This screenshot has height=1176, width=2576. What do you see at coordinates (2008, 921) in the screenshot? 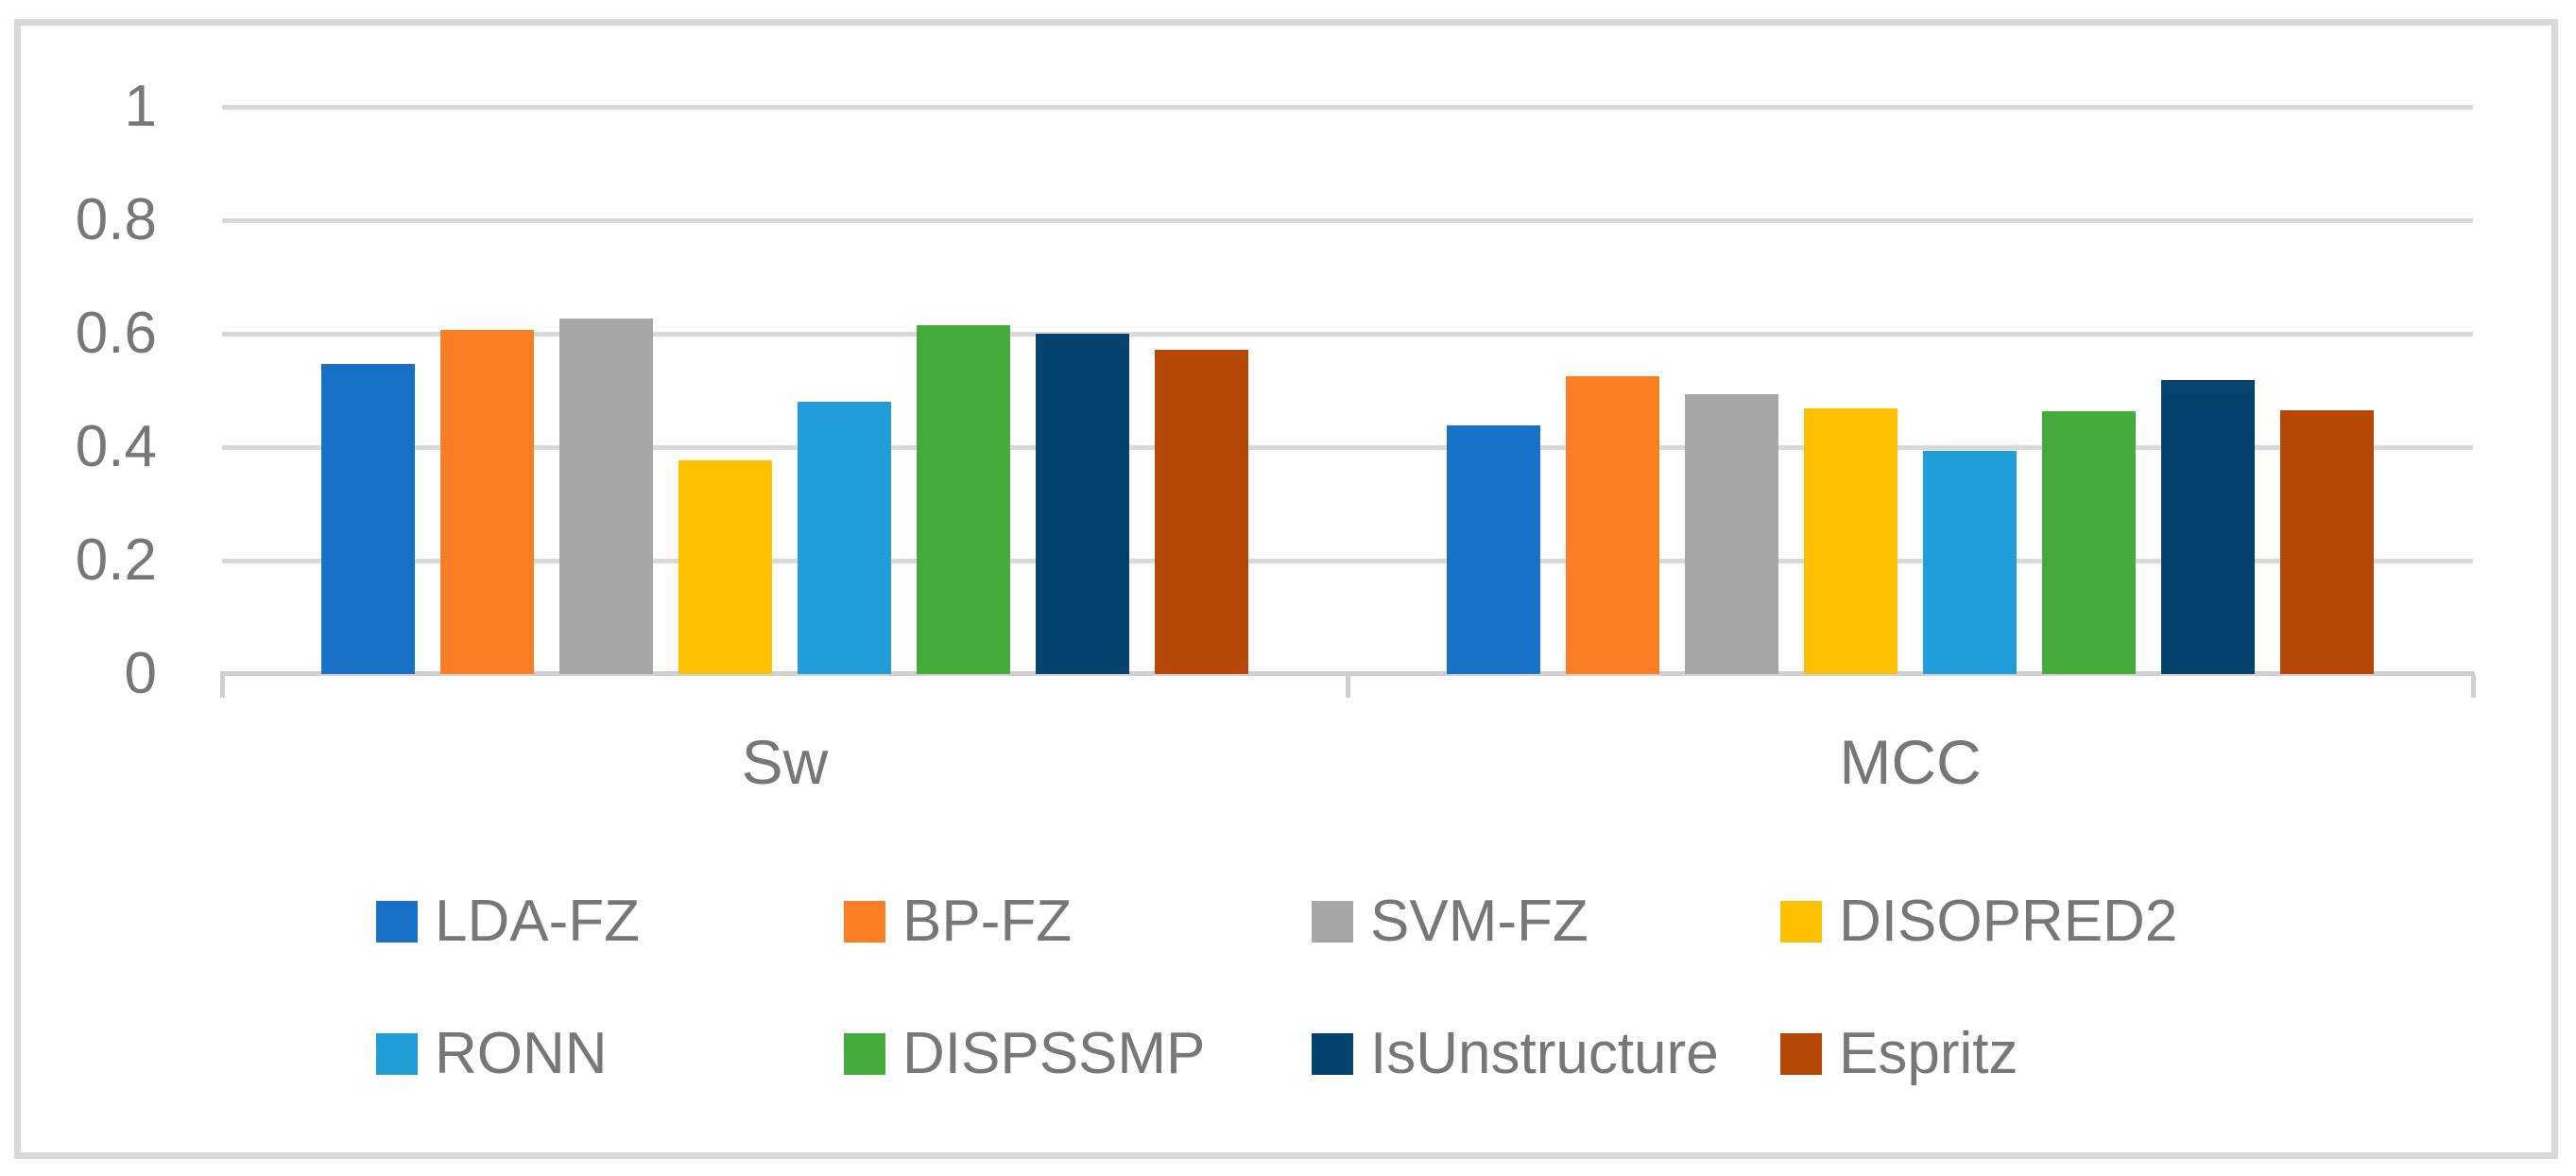
I see `legend-label-disopred2: DISOPRED2` at bounding box center [2008, 921].